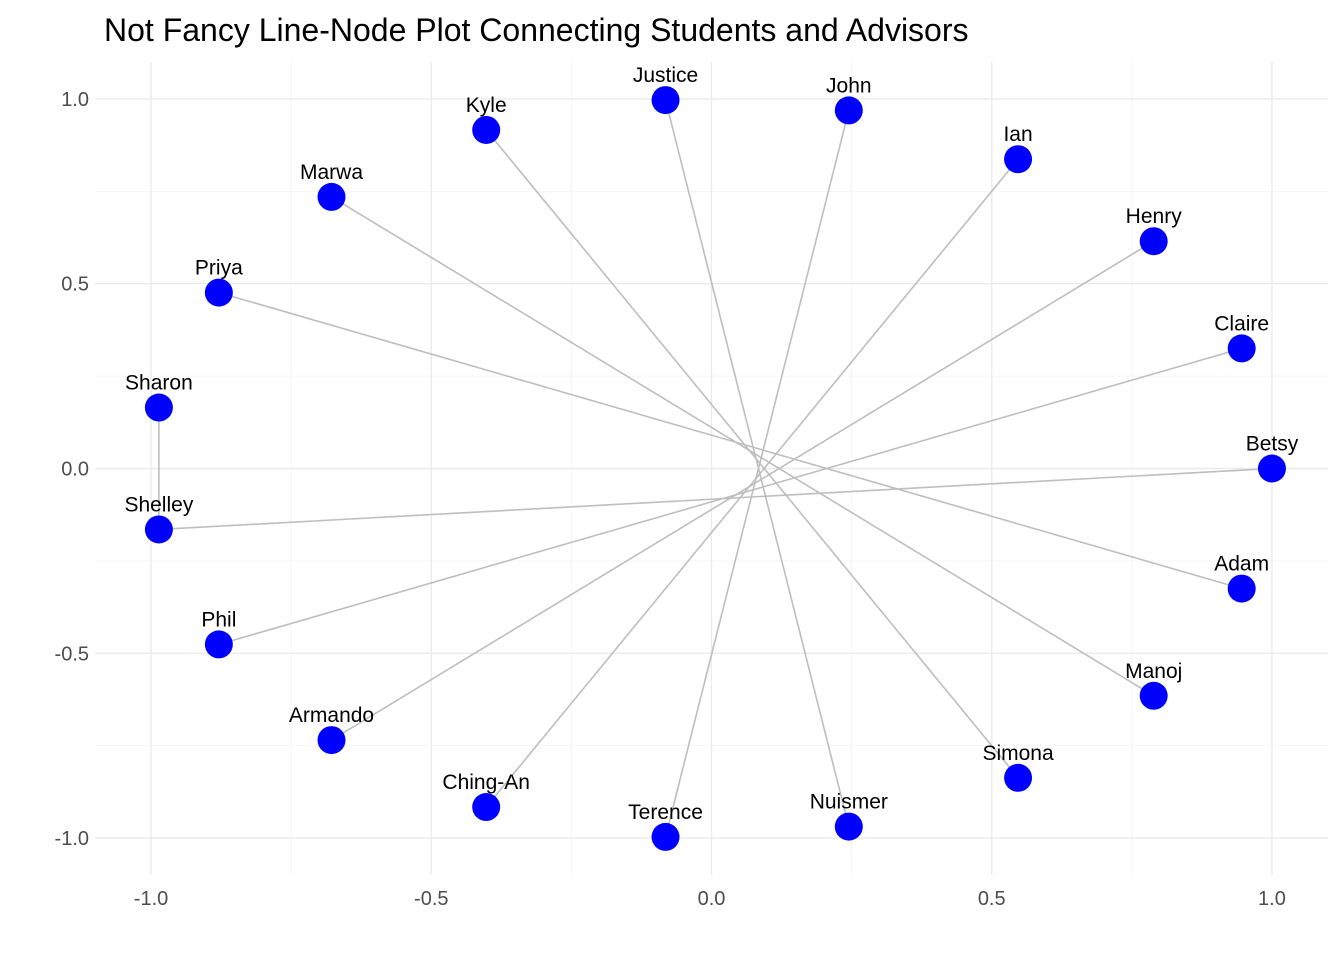 The height and width of the screenshot is (960, 1344). What do you see at coordinates (1153, 671) in the screenshot?
I see `node-label: Manoj` at bounding box center [1153, 671].